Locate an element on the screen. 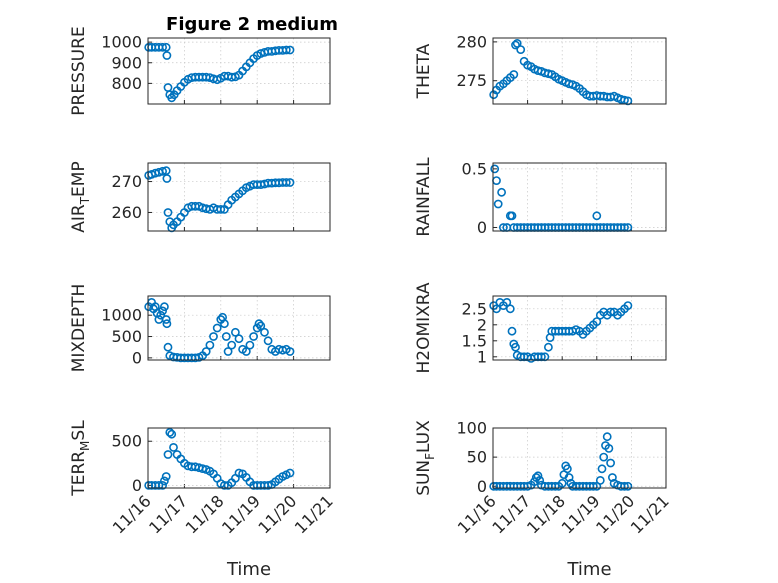 The image size is (778, 583). axes-rainfall: 0 0.5 RAINFALL is located at coordinates (540, 197).